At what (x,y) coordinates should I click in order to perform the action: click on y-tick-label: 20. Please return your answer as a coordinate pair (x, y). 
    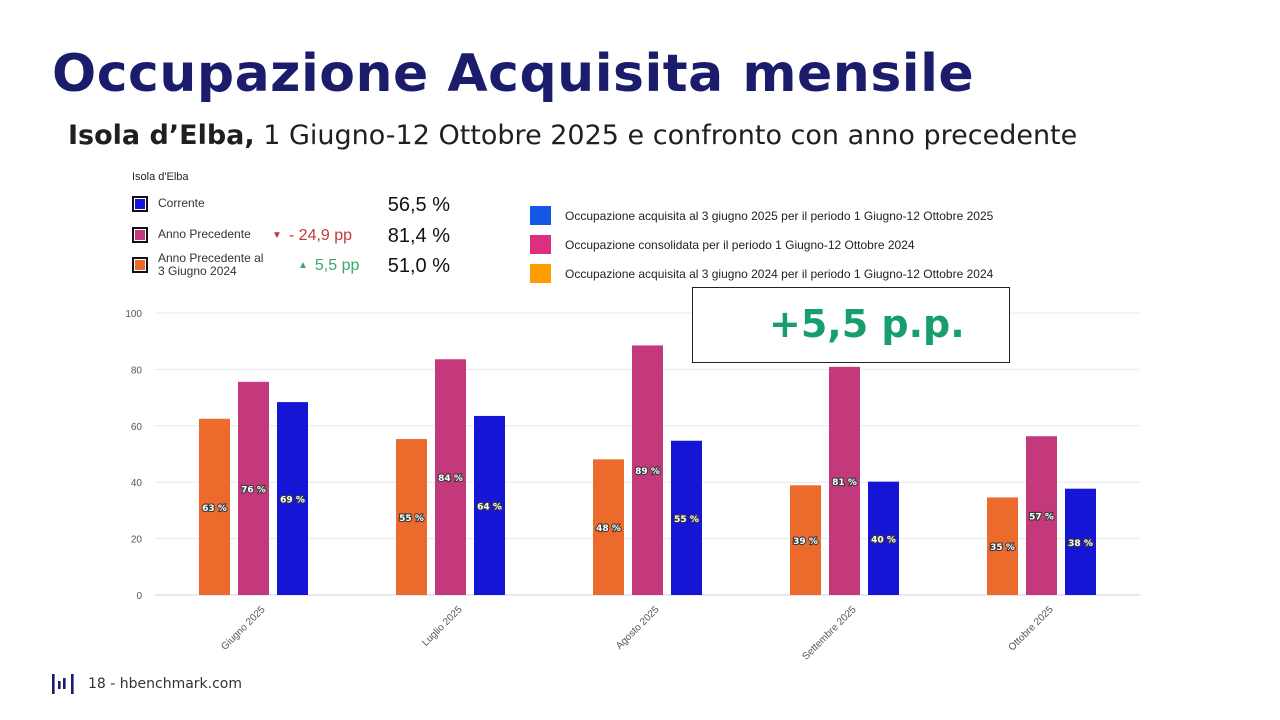
    Looking at the image, I should click on (137, 540).